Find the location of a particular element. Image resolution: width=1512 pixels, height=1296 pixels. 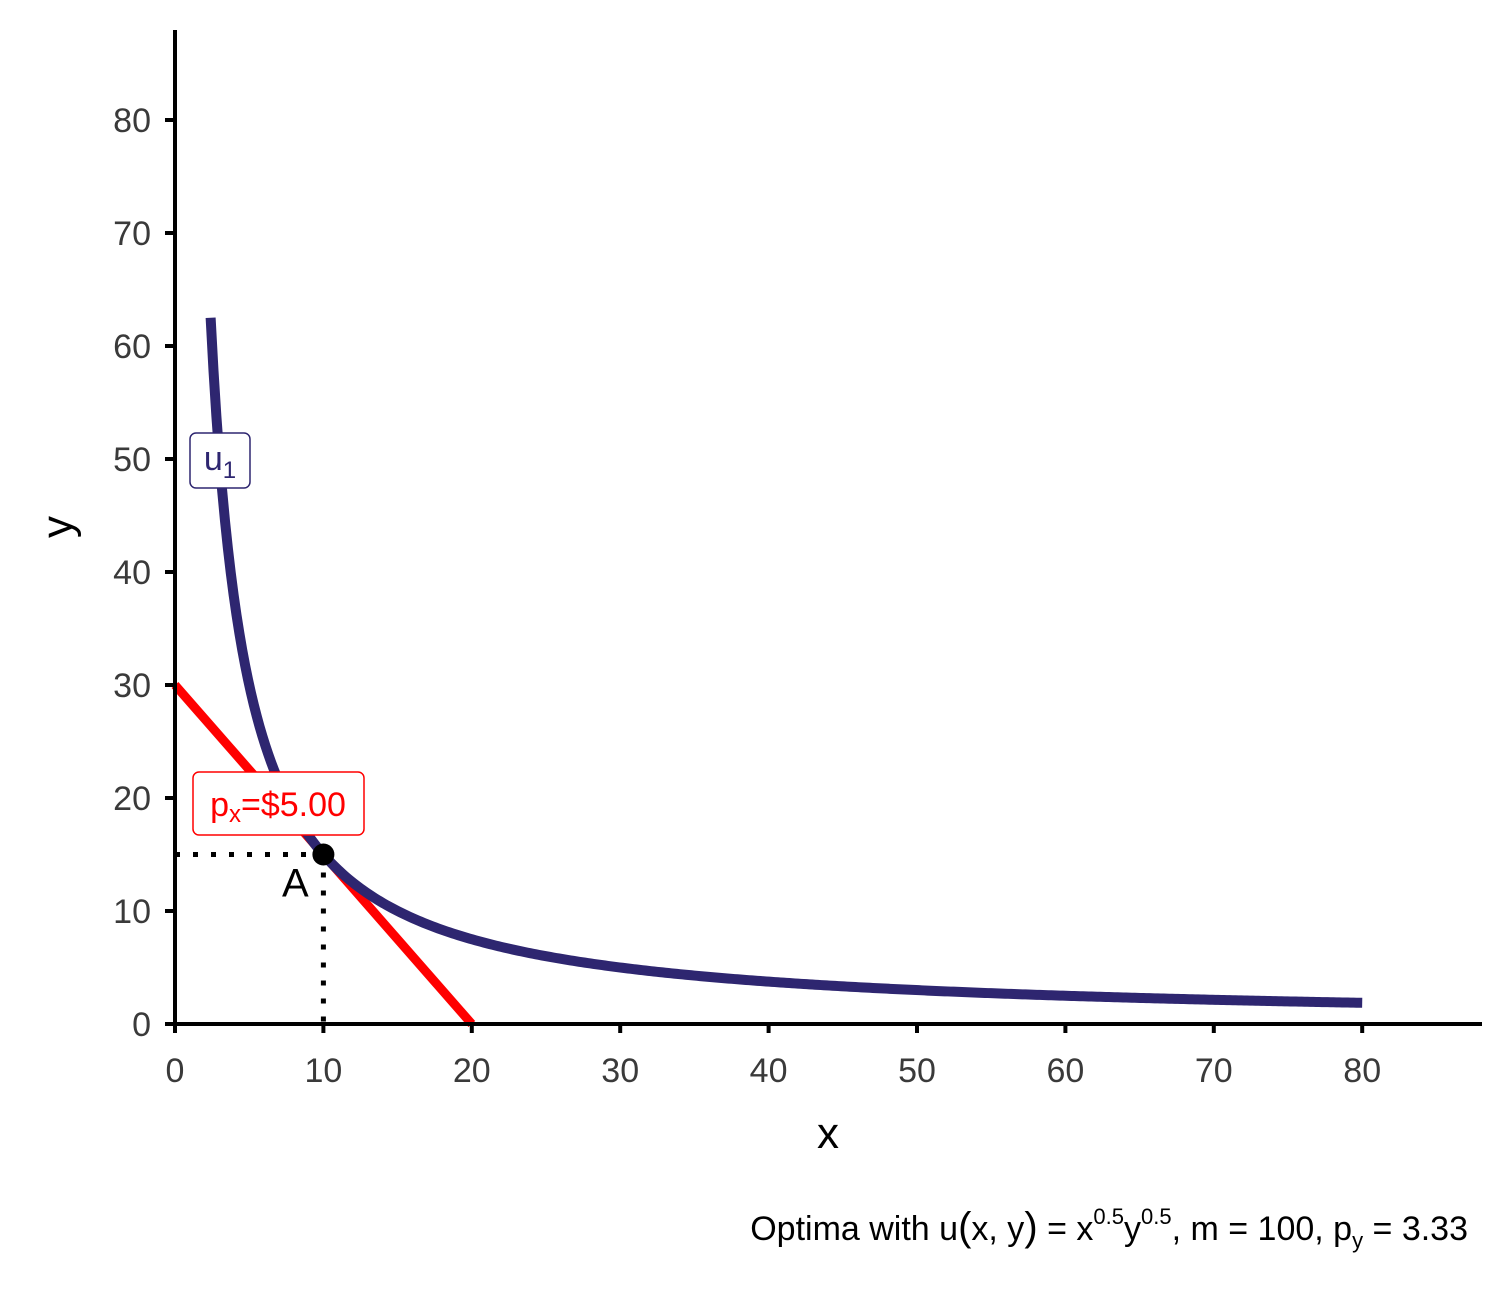

x-tick-label: 20 is located at coordinates (472, 1071).